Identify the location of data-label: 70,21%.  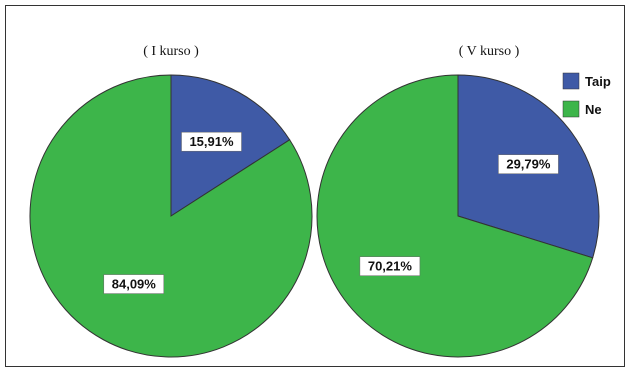
(390, 266).